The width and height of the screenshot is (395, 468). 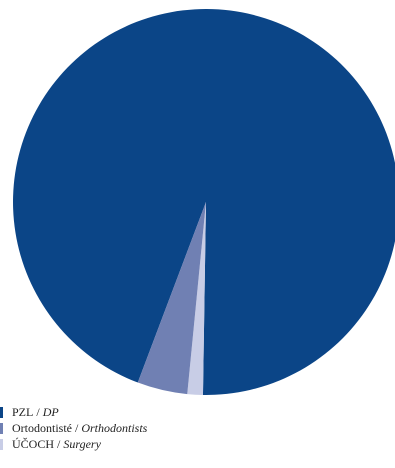 I want to click on legend-label-pzl: PZL, so click(x=23, y=411).